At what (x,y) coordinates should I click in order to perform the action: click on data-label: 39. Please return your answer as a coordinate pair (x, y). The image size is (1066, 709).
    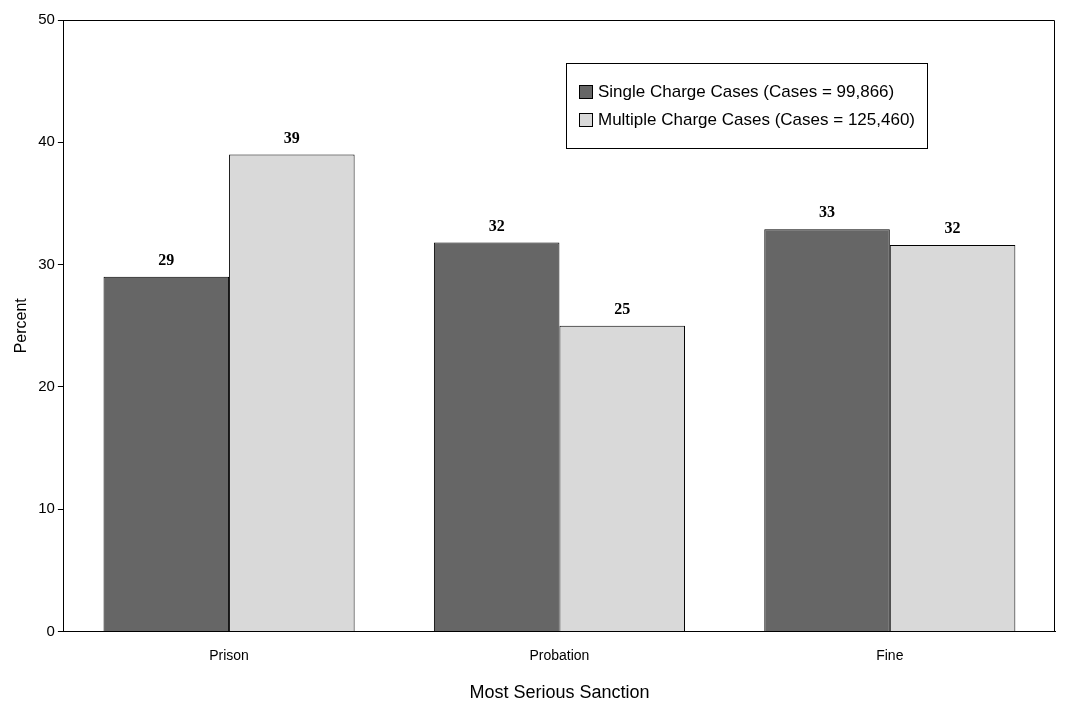
    Looking at the image, I should click on (291, 137).